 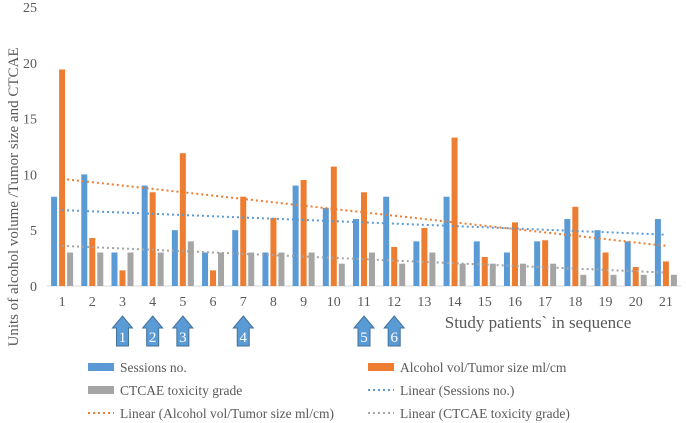 What do you see at coordinates (485, 413) in the screenshot?
I see `legend-label: Linear (CTCAE toxicity grade)` at bounding box center [485, 413].